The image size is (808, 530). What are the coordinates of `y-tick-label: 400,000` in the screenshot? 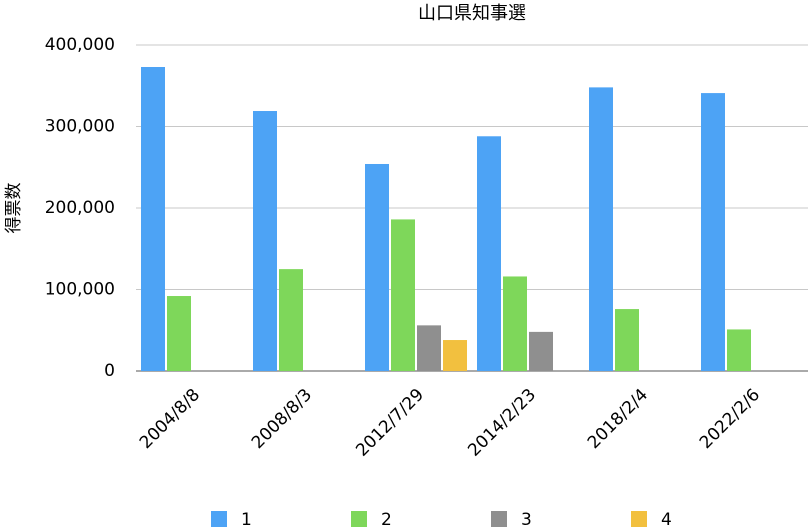 It's located at (80, 45).